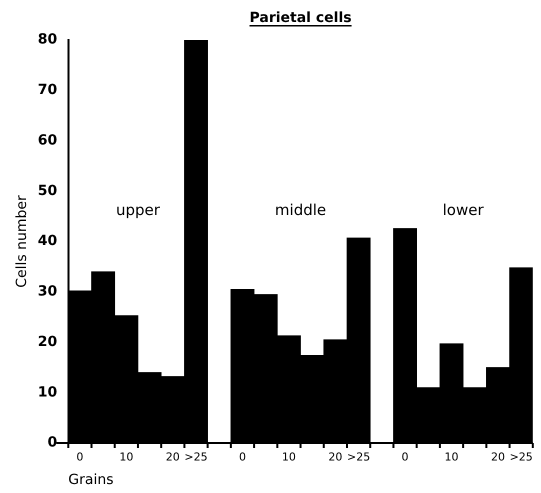  What do you see at coordinates (91, 480) in the screenshot?
I see `x-axis-title: Grains` at bounding box center [91, 480].